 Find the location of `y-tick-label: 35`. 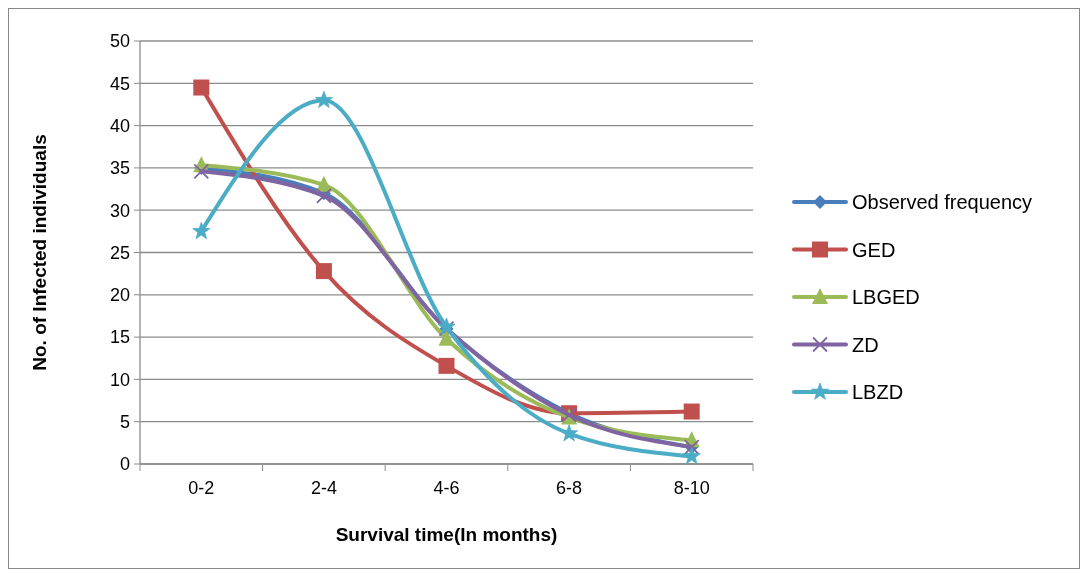

y-tick-label: 35 is located at coordinates (119, 168).